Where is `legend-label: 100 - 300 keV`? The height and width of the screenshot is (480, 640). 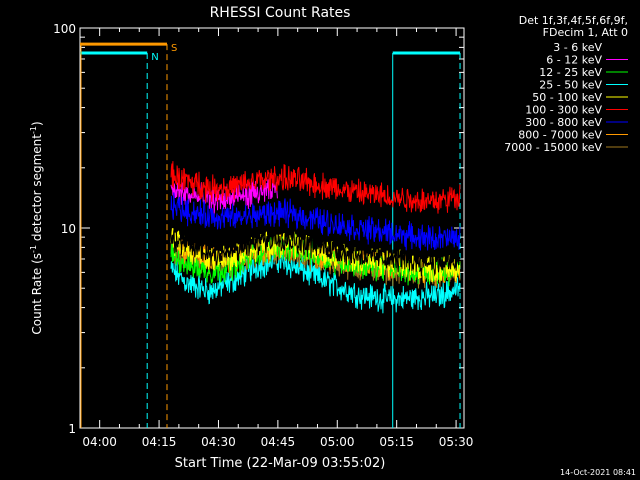 legend-label: 100 - 300 keV is located at coordinates (563, 110).